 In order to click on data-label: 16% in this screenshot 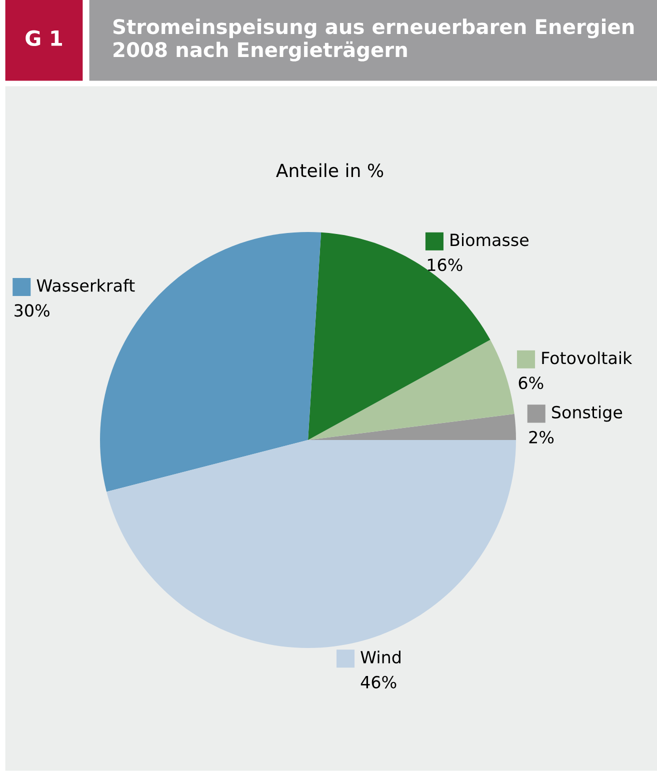, I will do `click(445, 265)`.